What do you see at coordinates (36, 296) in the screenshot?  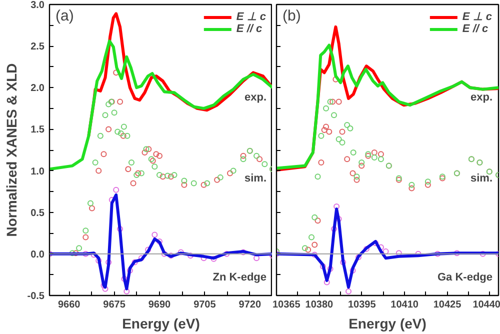 I see `y-tick-label: -0.5` at bounding box center [36, 296].